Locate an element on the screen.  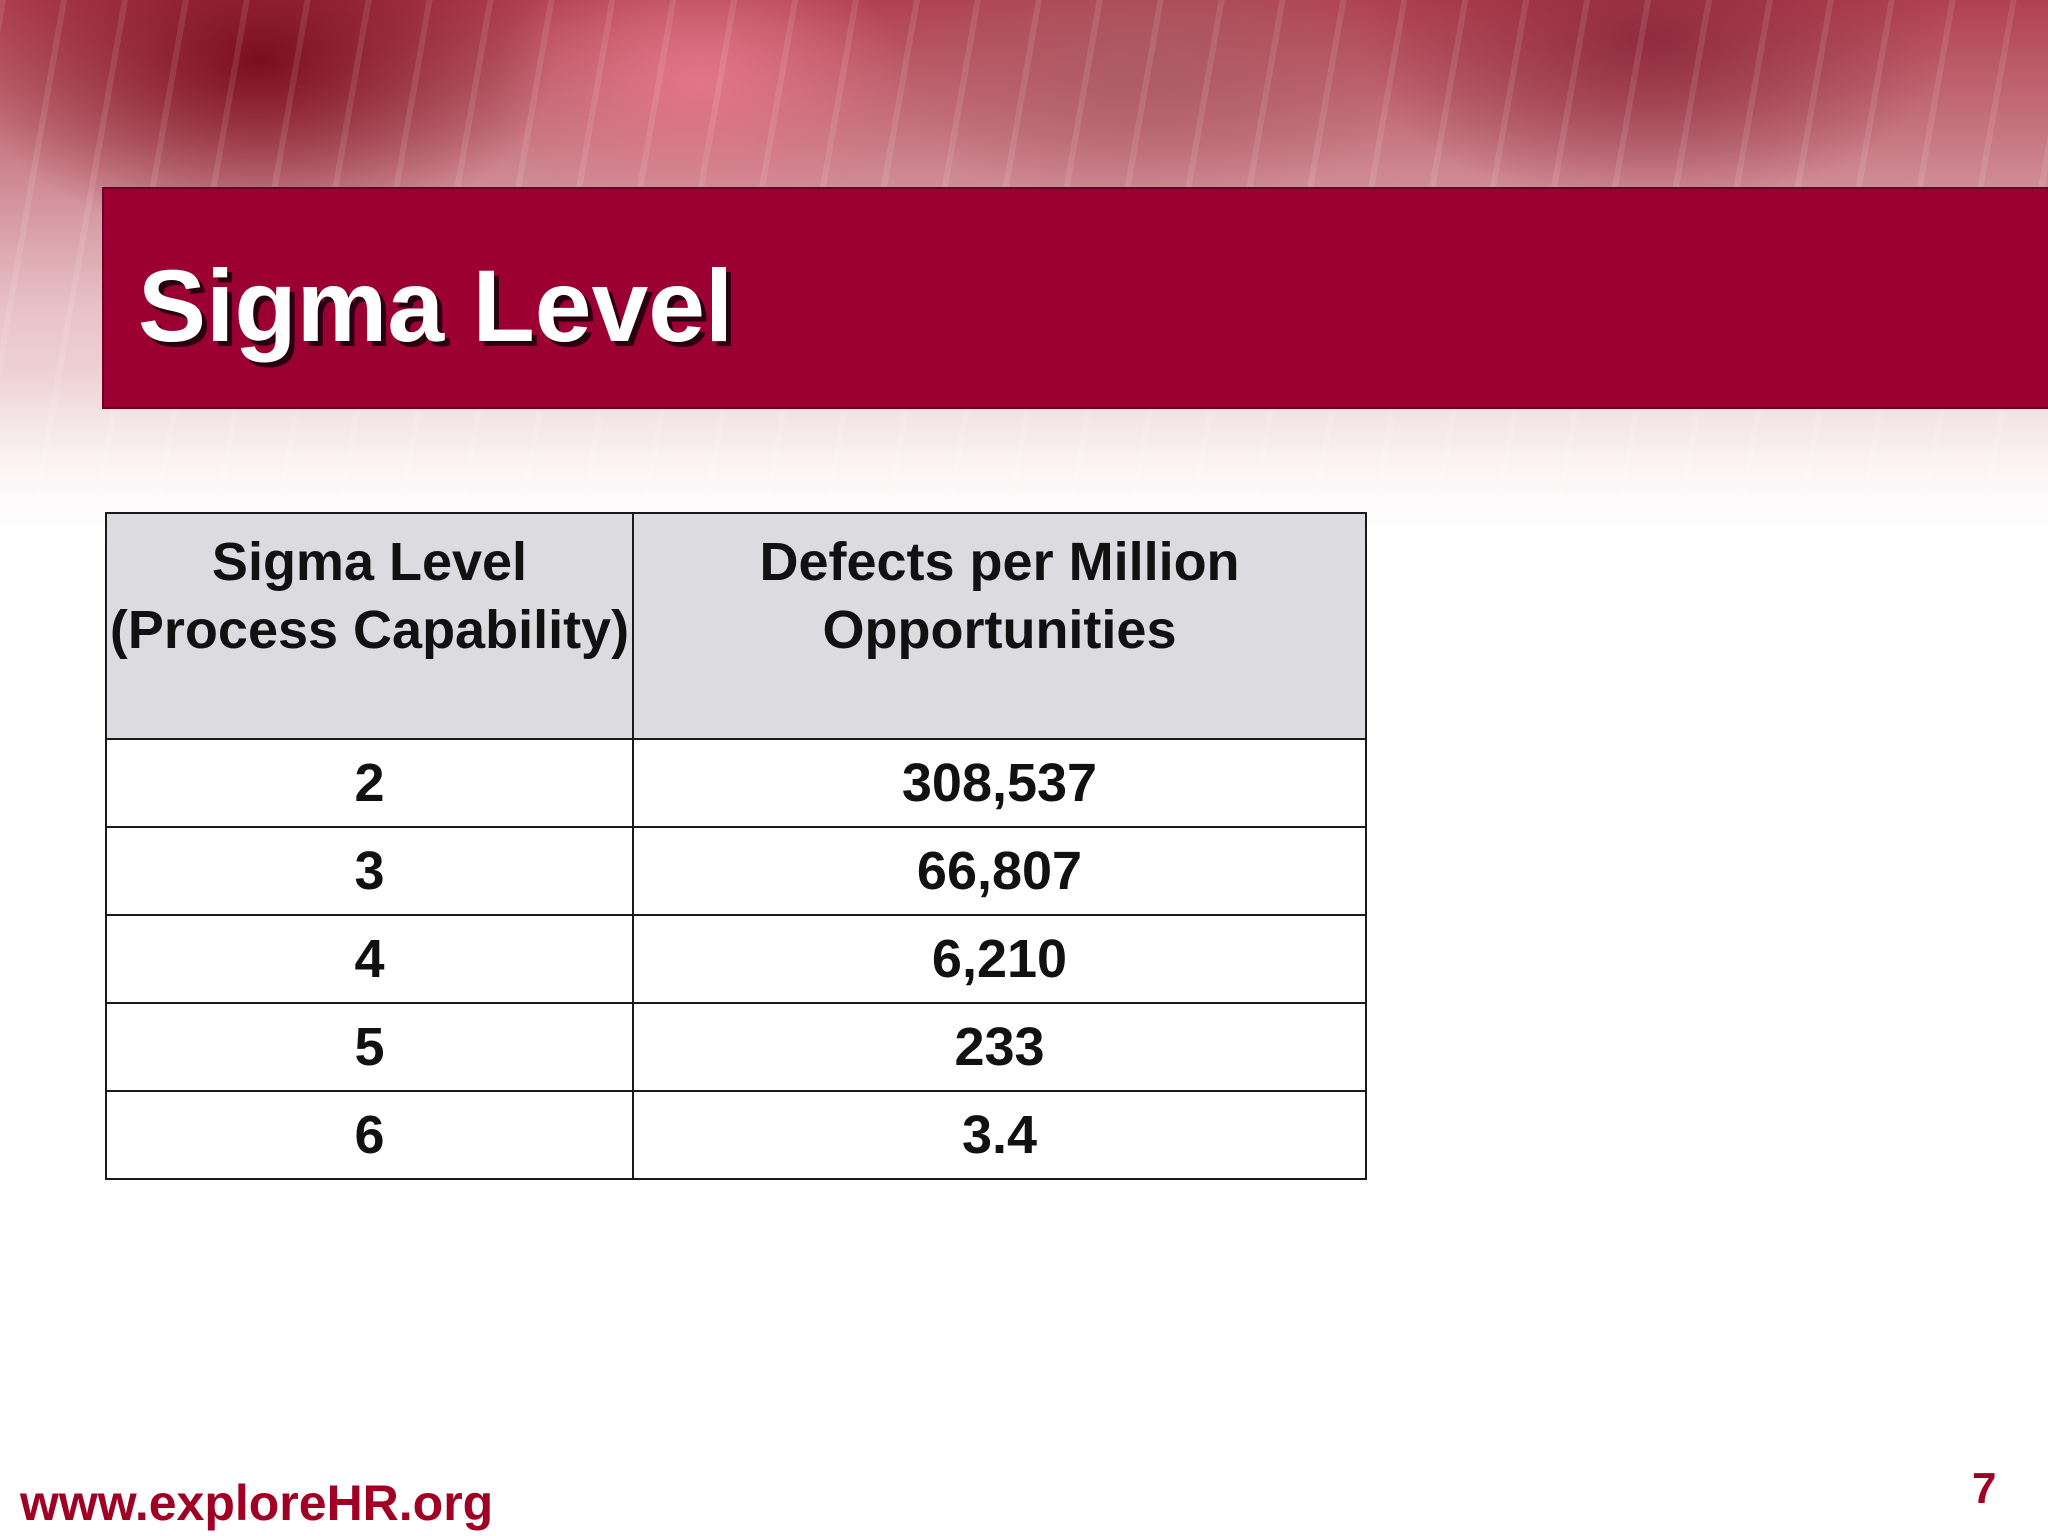
table-row: 2 308,537 is located at coordinates (736, 783).